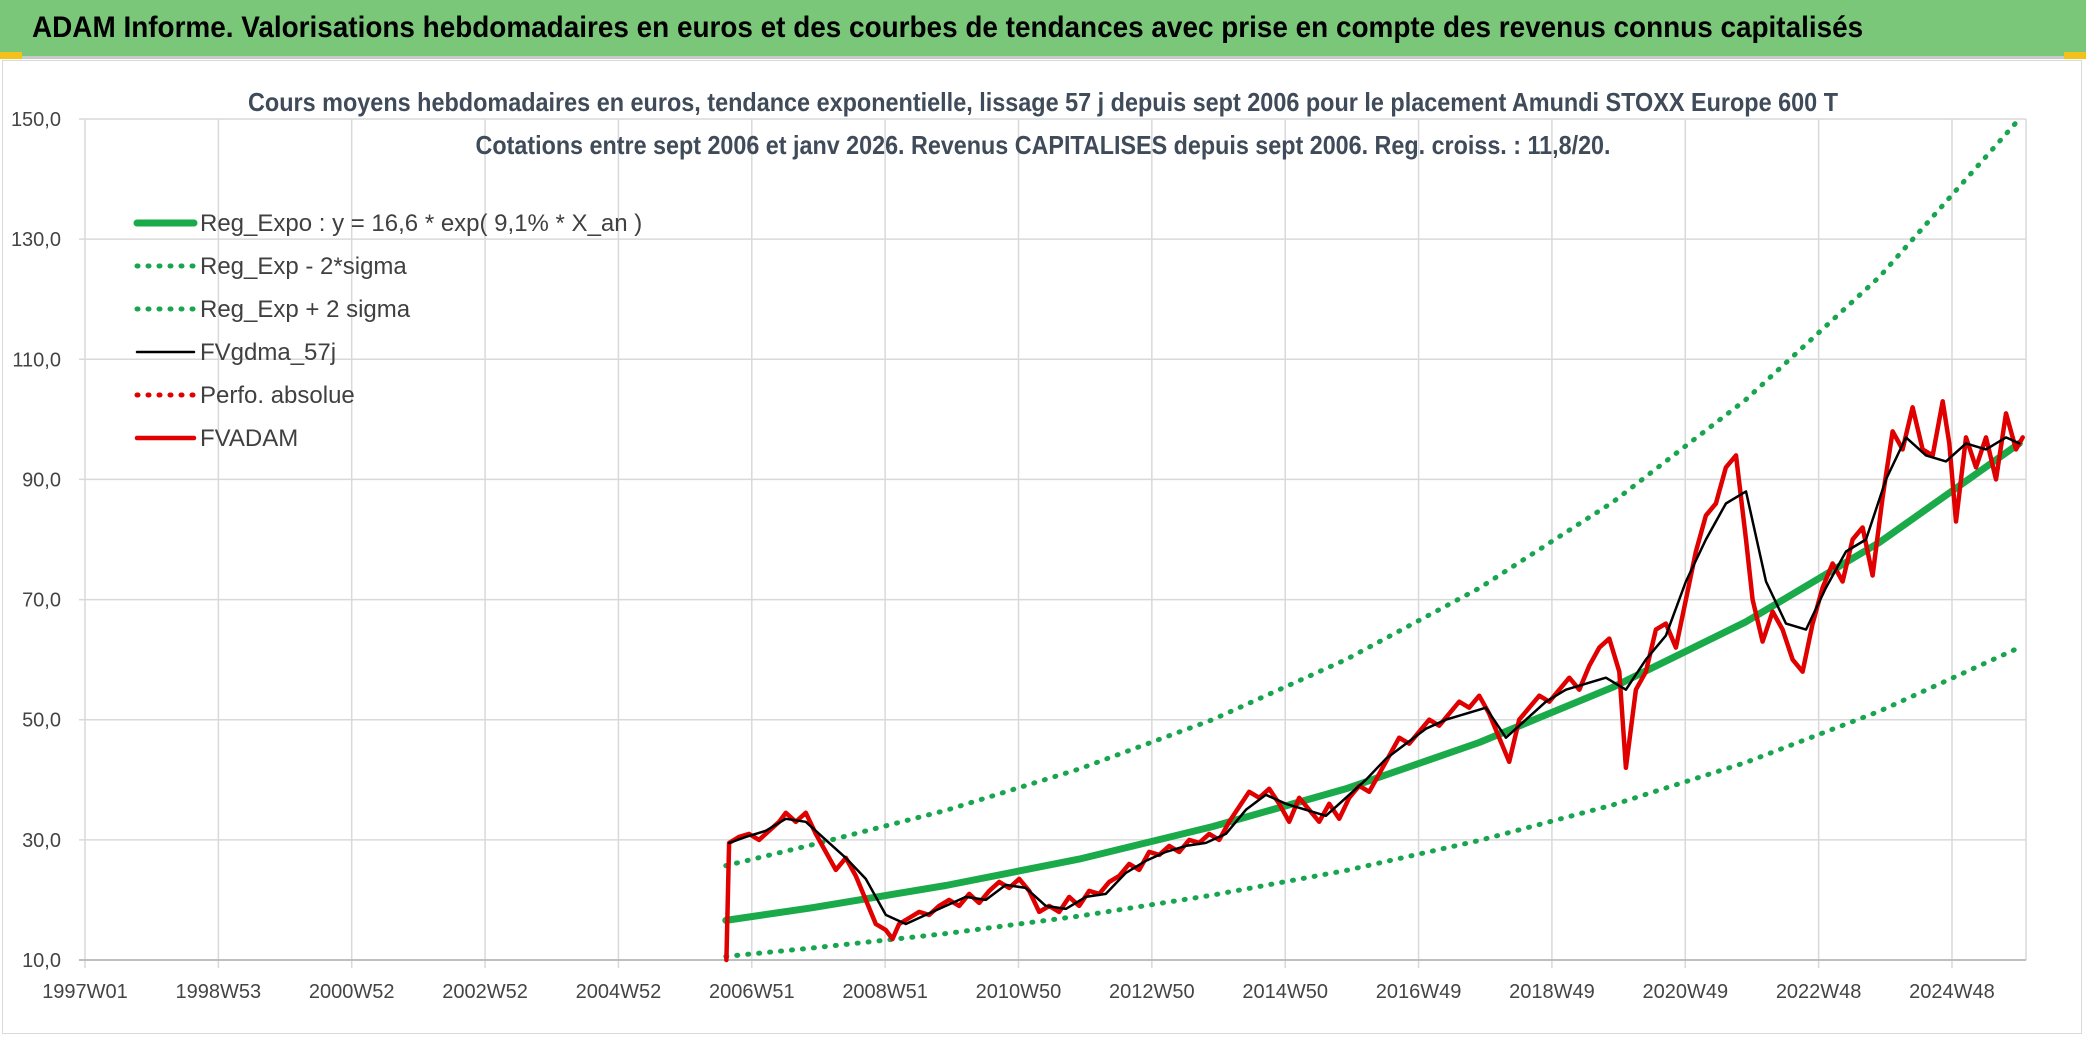 The width and height of the screenshot is (2086, 1037). Describe the element at coordinates (303, 266) in the screenshot. I see `legend-label: Reg_Exp - 2*sigma` at that location.